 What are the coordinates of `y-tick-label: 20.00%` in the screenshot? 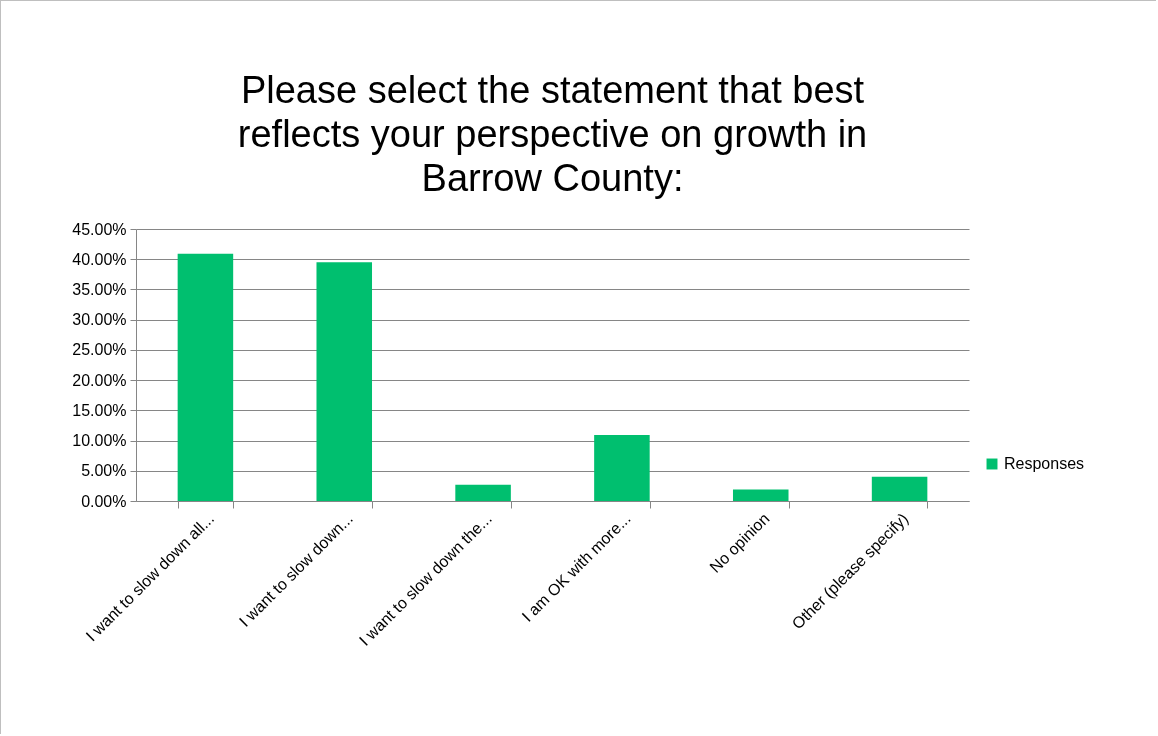 It's located at (99, 380).